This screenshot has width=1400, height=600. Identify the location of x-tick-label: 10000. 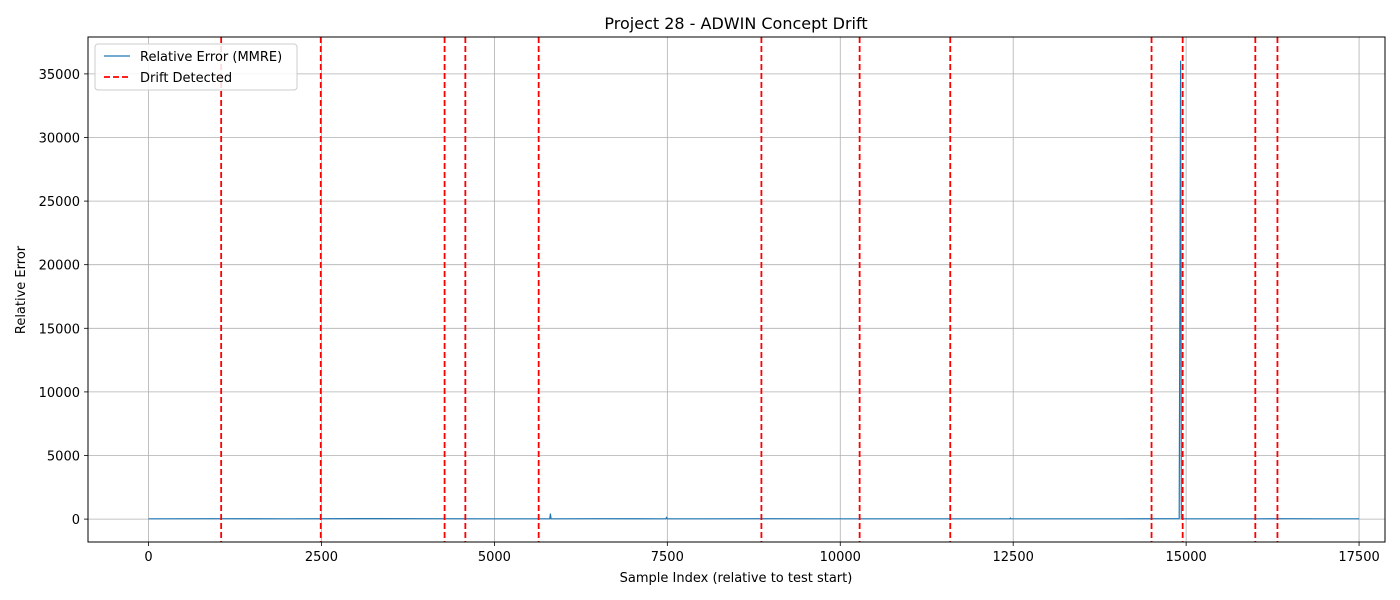
(840, 557).